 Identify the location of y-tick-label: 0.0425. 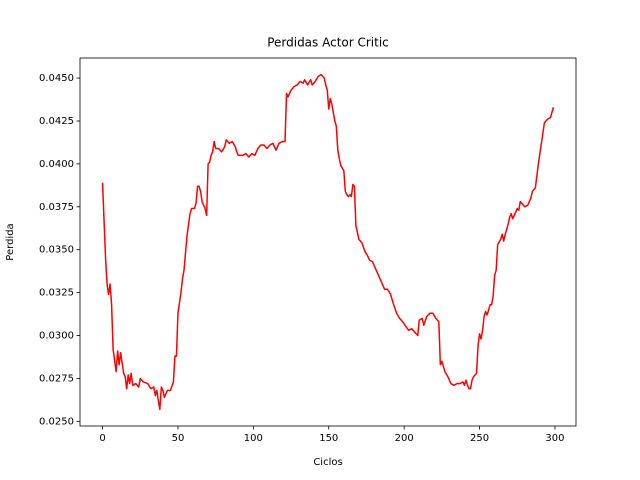
(56, 121).